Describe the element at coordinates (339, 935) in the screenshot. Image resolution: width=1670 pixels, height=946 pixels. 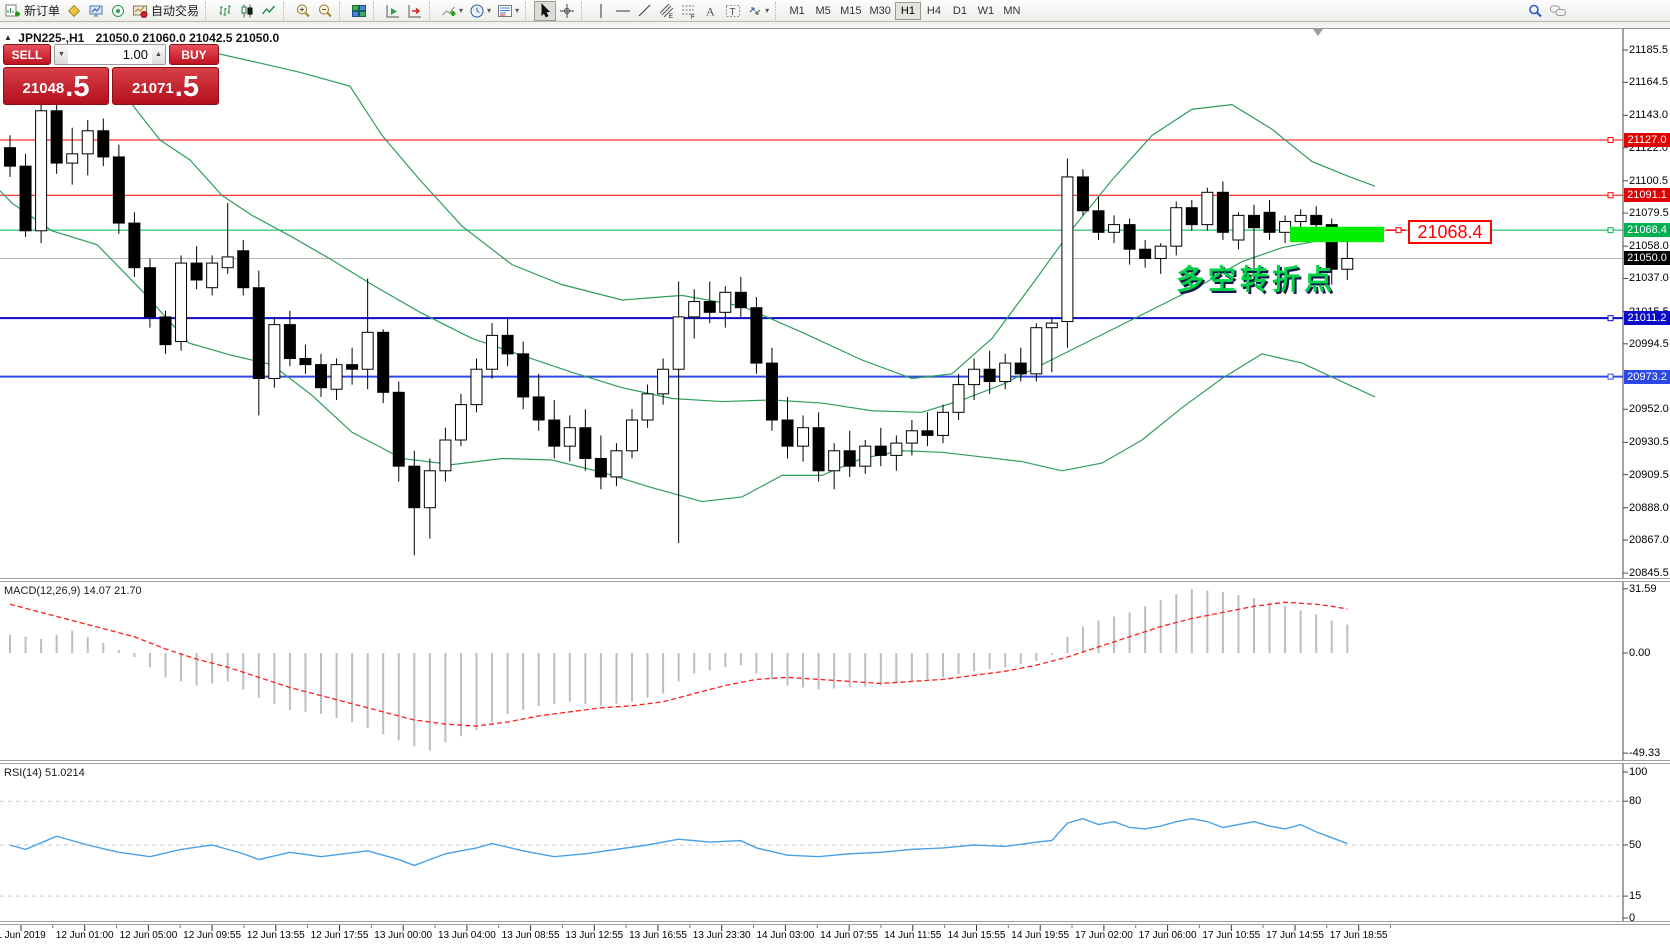
I see `time-tick-label: 12 Jun 17:55` at that location.